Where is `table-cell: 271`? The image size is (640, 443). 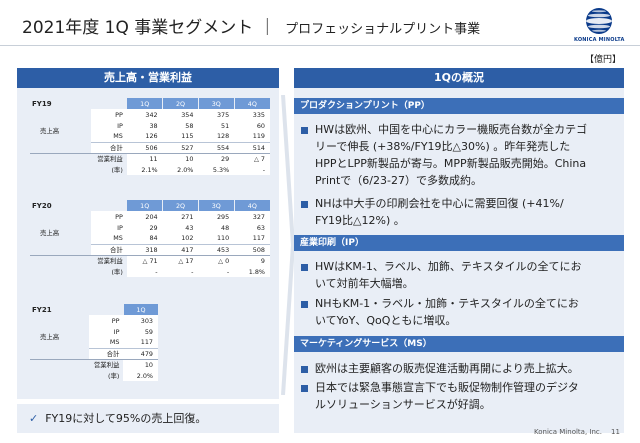 table-cell: 271 is located at coordinates (180, 216).